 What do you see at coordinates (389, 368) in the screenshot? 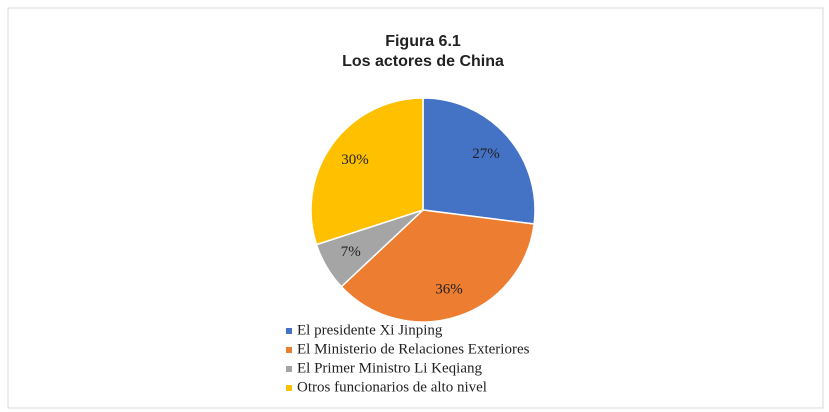
I see `legend-label: El Primer Ministro Li Keqiang` at bounding box center [389, 368].